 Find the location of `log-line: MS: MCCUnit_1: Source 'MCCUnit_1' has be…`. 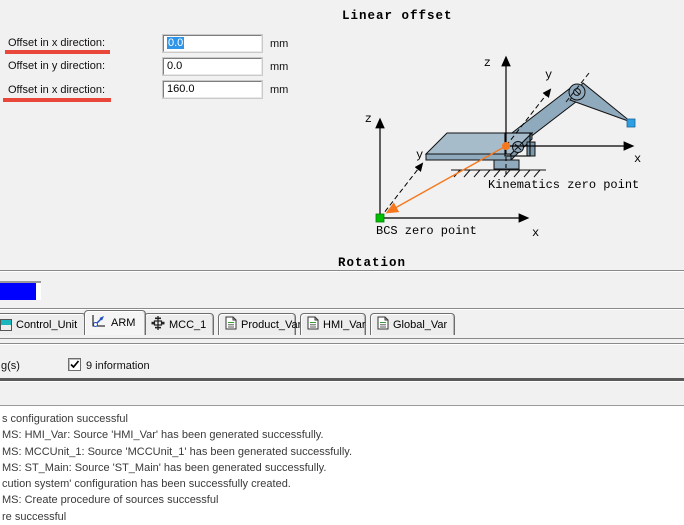

log-line: MS: MCCUnit_1: Source 'MCCUnit_1' has be… is located at coordinates (177, 451).